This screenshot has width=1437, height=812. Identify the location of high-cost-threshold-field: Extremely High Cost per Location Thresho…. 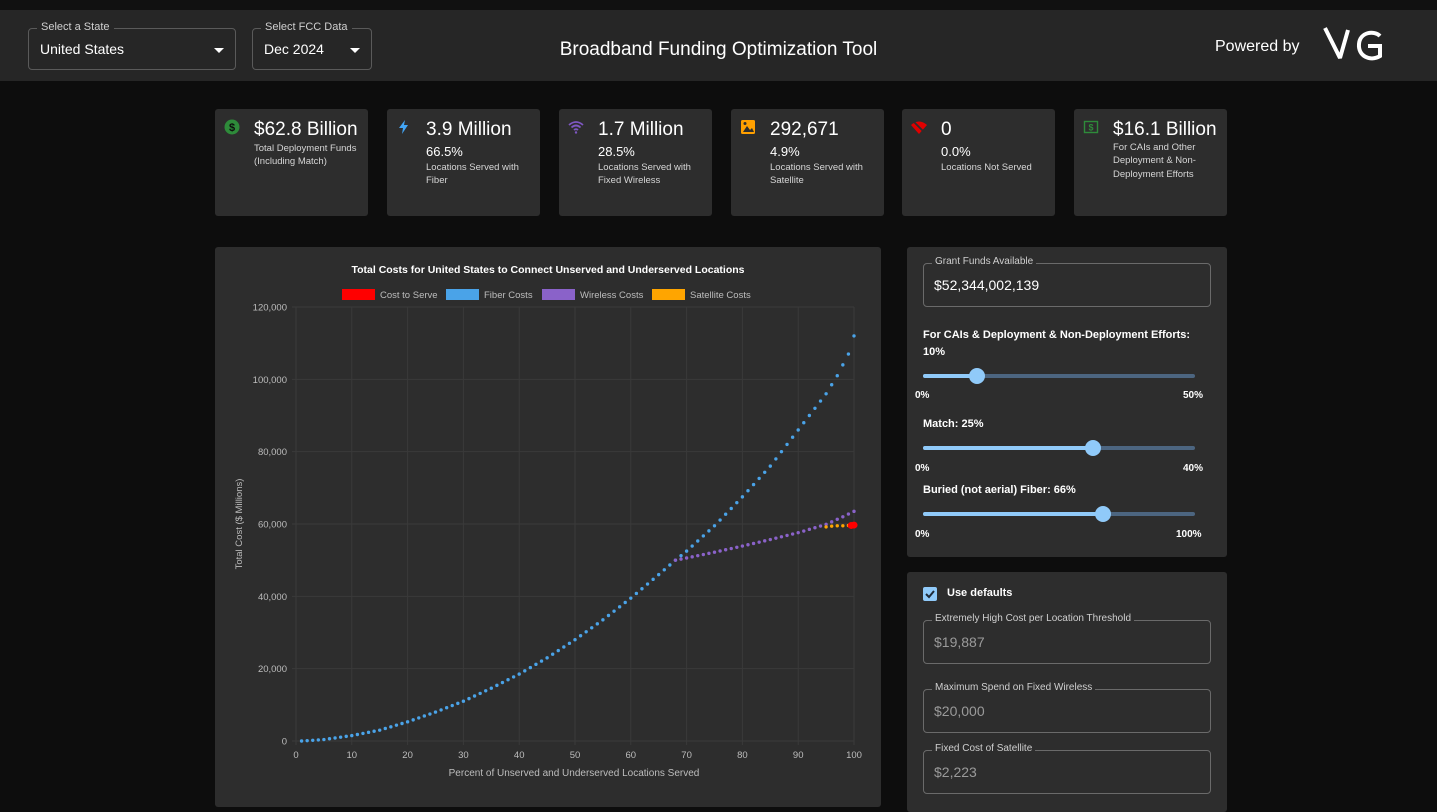
(1067, 638).